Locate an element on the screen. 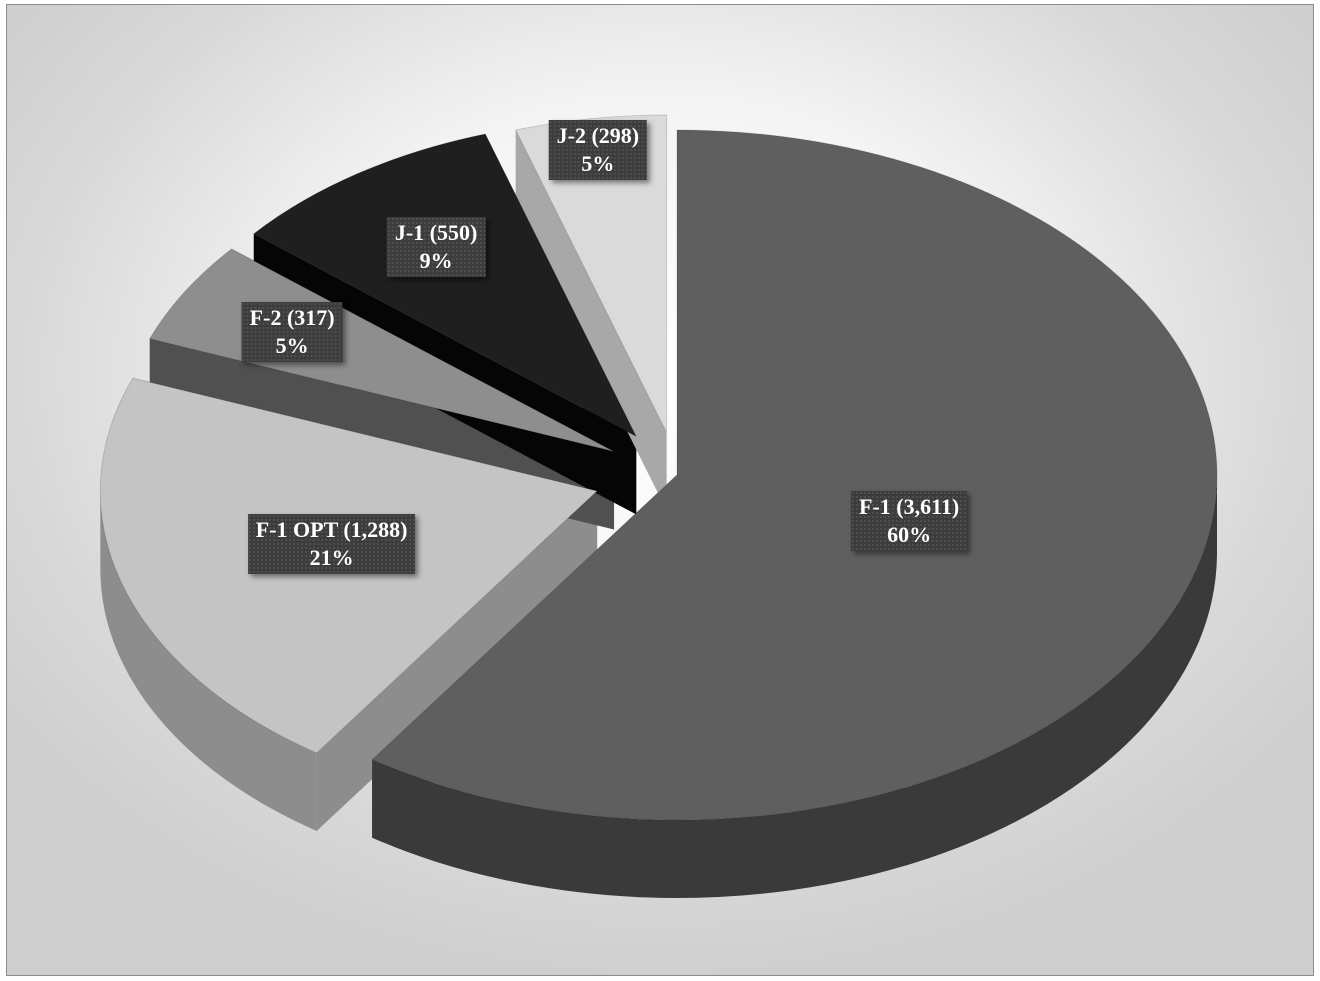 The width and height of the screenshot is (1320, 981). data-label-category: F-1 OPT (1,288) is located at coordinates (331, 530).